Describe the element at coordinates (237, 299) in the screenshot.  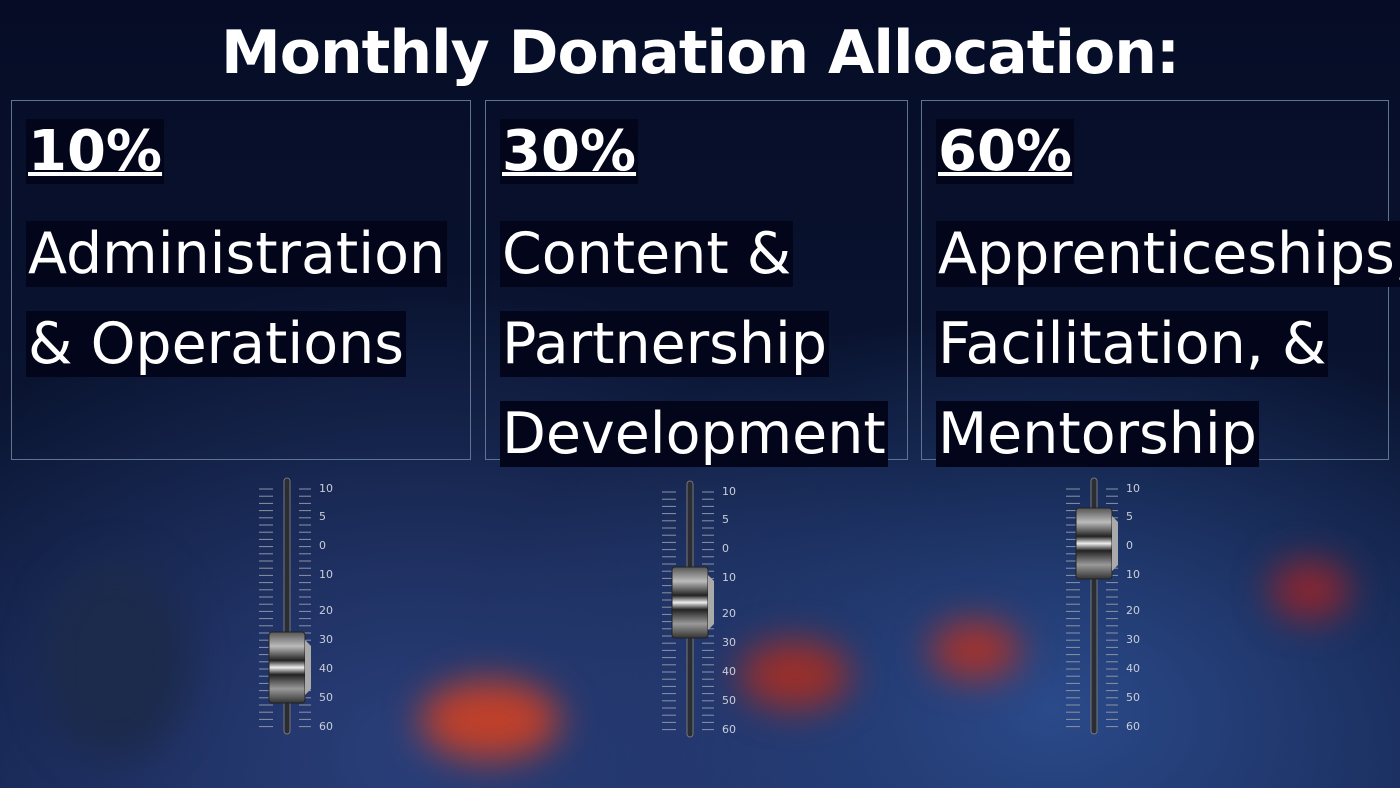
I see `label: Administration & Operations` at that location.